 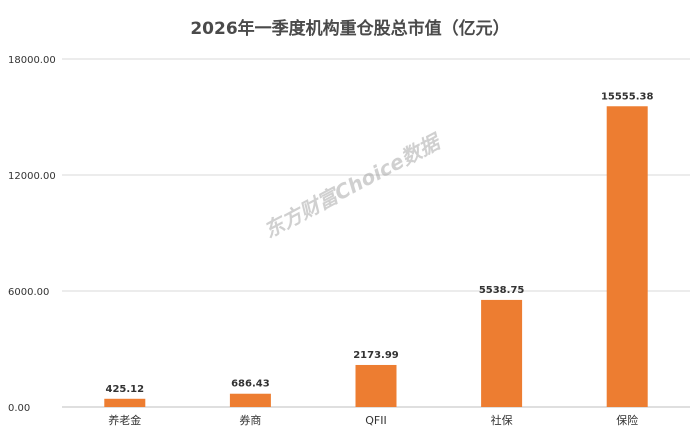 What do you see at coordinates (32, 60) in the screenshot?
I see `y-tick-label: 18000.00` at bounding box center [32, 60].